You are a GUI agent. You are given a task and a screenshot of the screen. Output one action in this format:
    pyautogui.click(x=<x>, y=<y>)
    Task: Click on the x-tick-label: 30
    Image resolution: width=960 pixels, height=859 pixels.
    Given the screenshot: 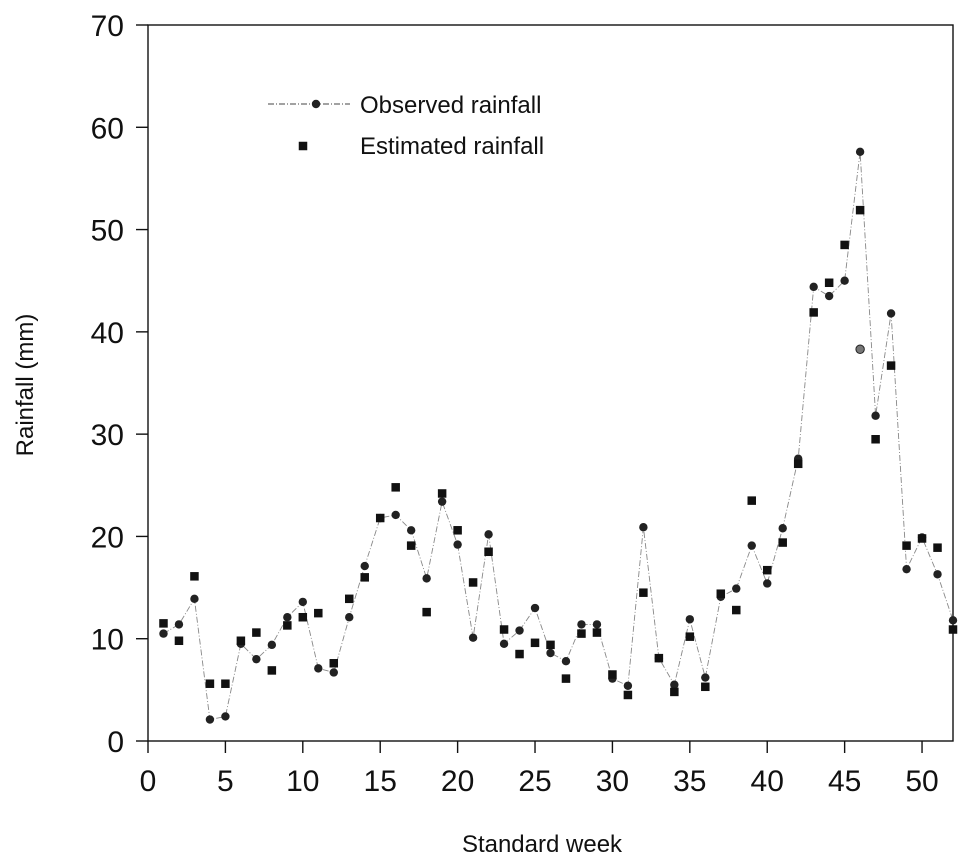 What is the action you would take?
    pyautogui.click(x=612, y=781)
    